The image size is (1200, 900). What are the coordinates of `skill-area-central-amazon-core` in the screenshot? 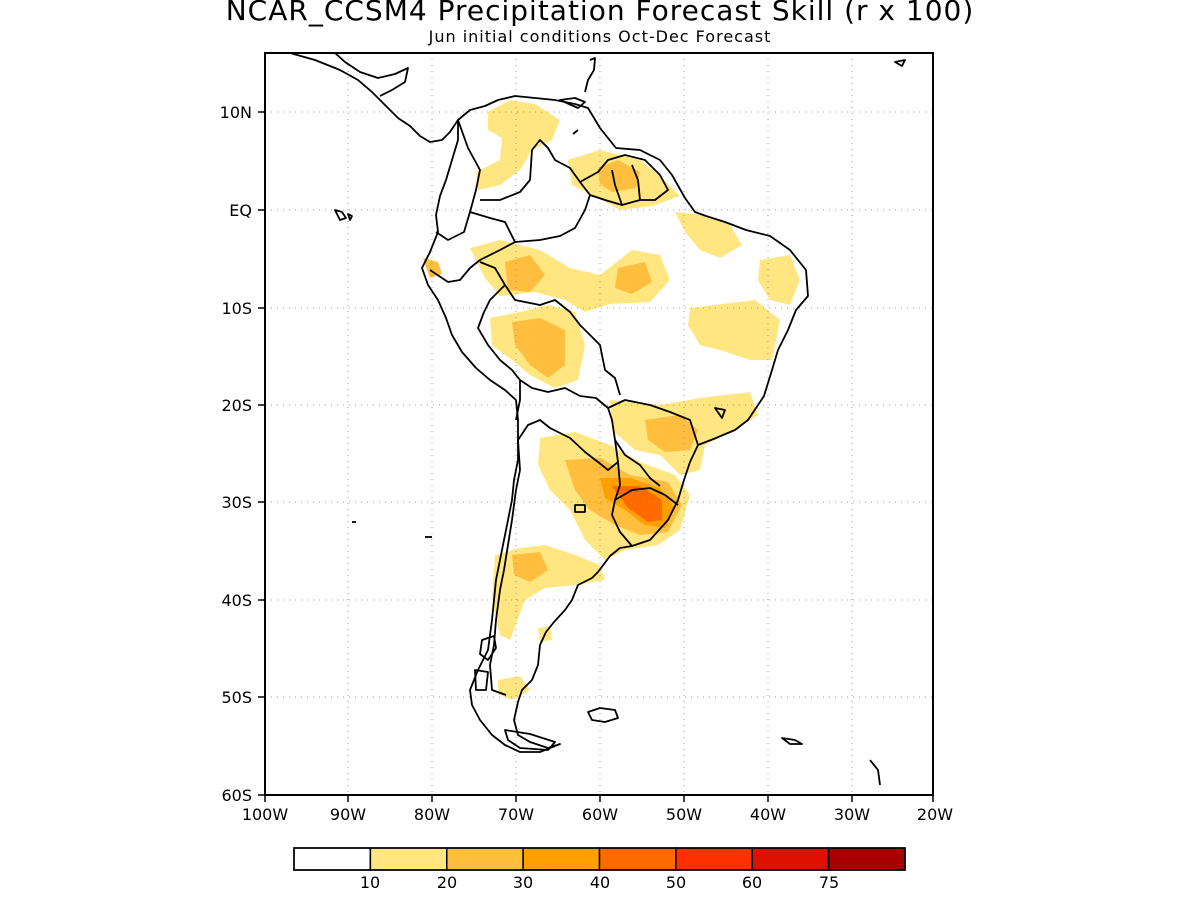 It's located at (633, 278).